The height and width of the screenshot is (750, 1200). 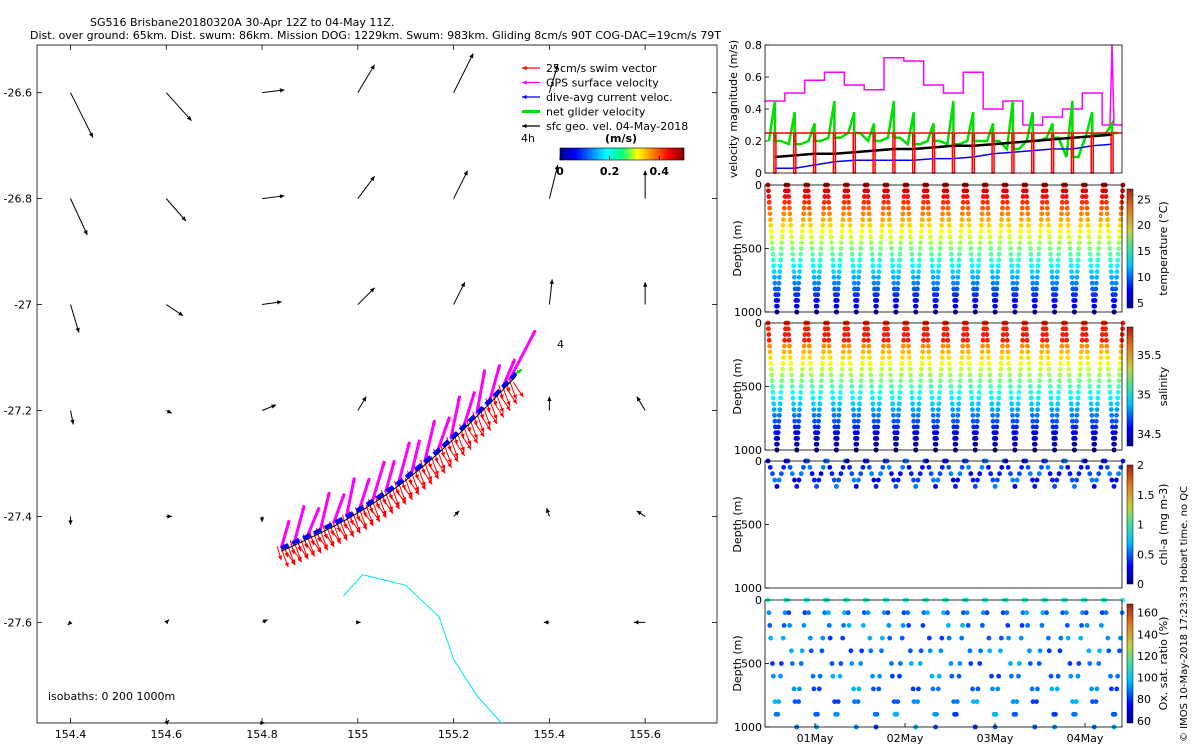 What do you see at coordinates (645, 284) in the screenshot?
I see `geo-velocity-arrow-head` at bounding box center [645, 284].